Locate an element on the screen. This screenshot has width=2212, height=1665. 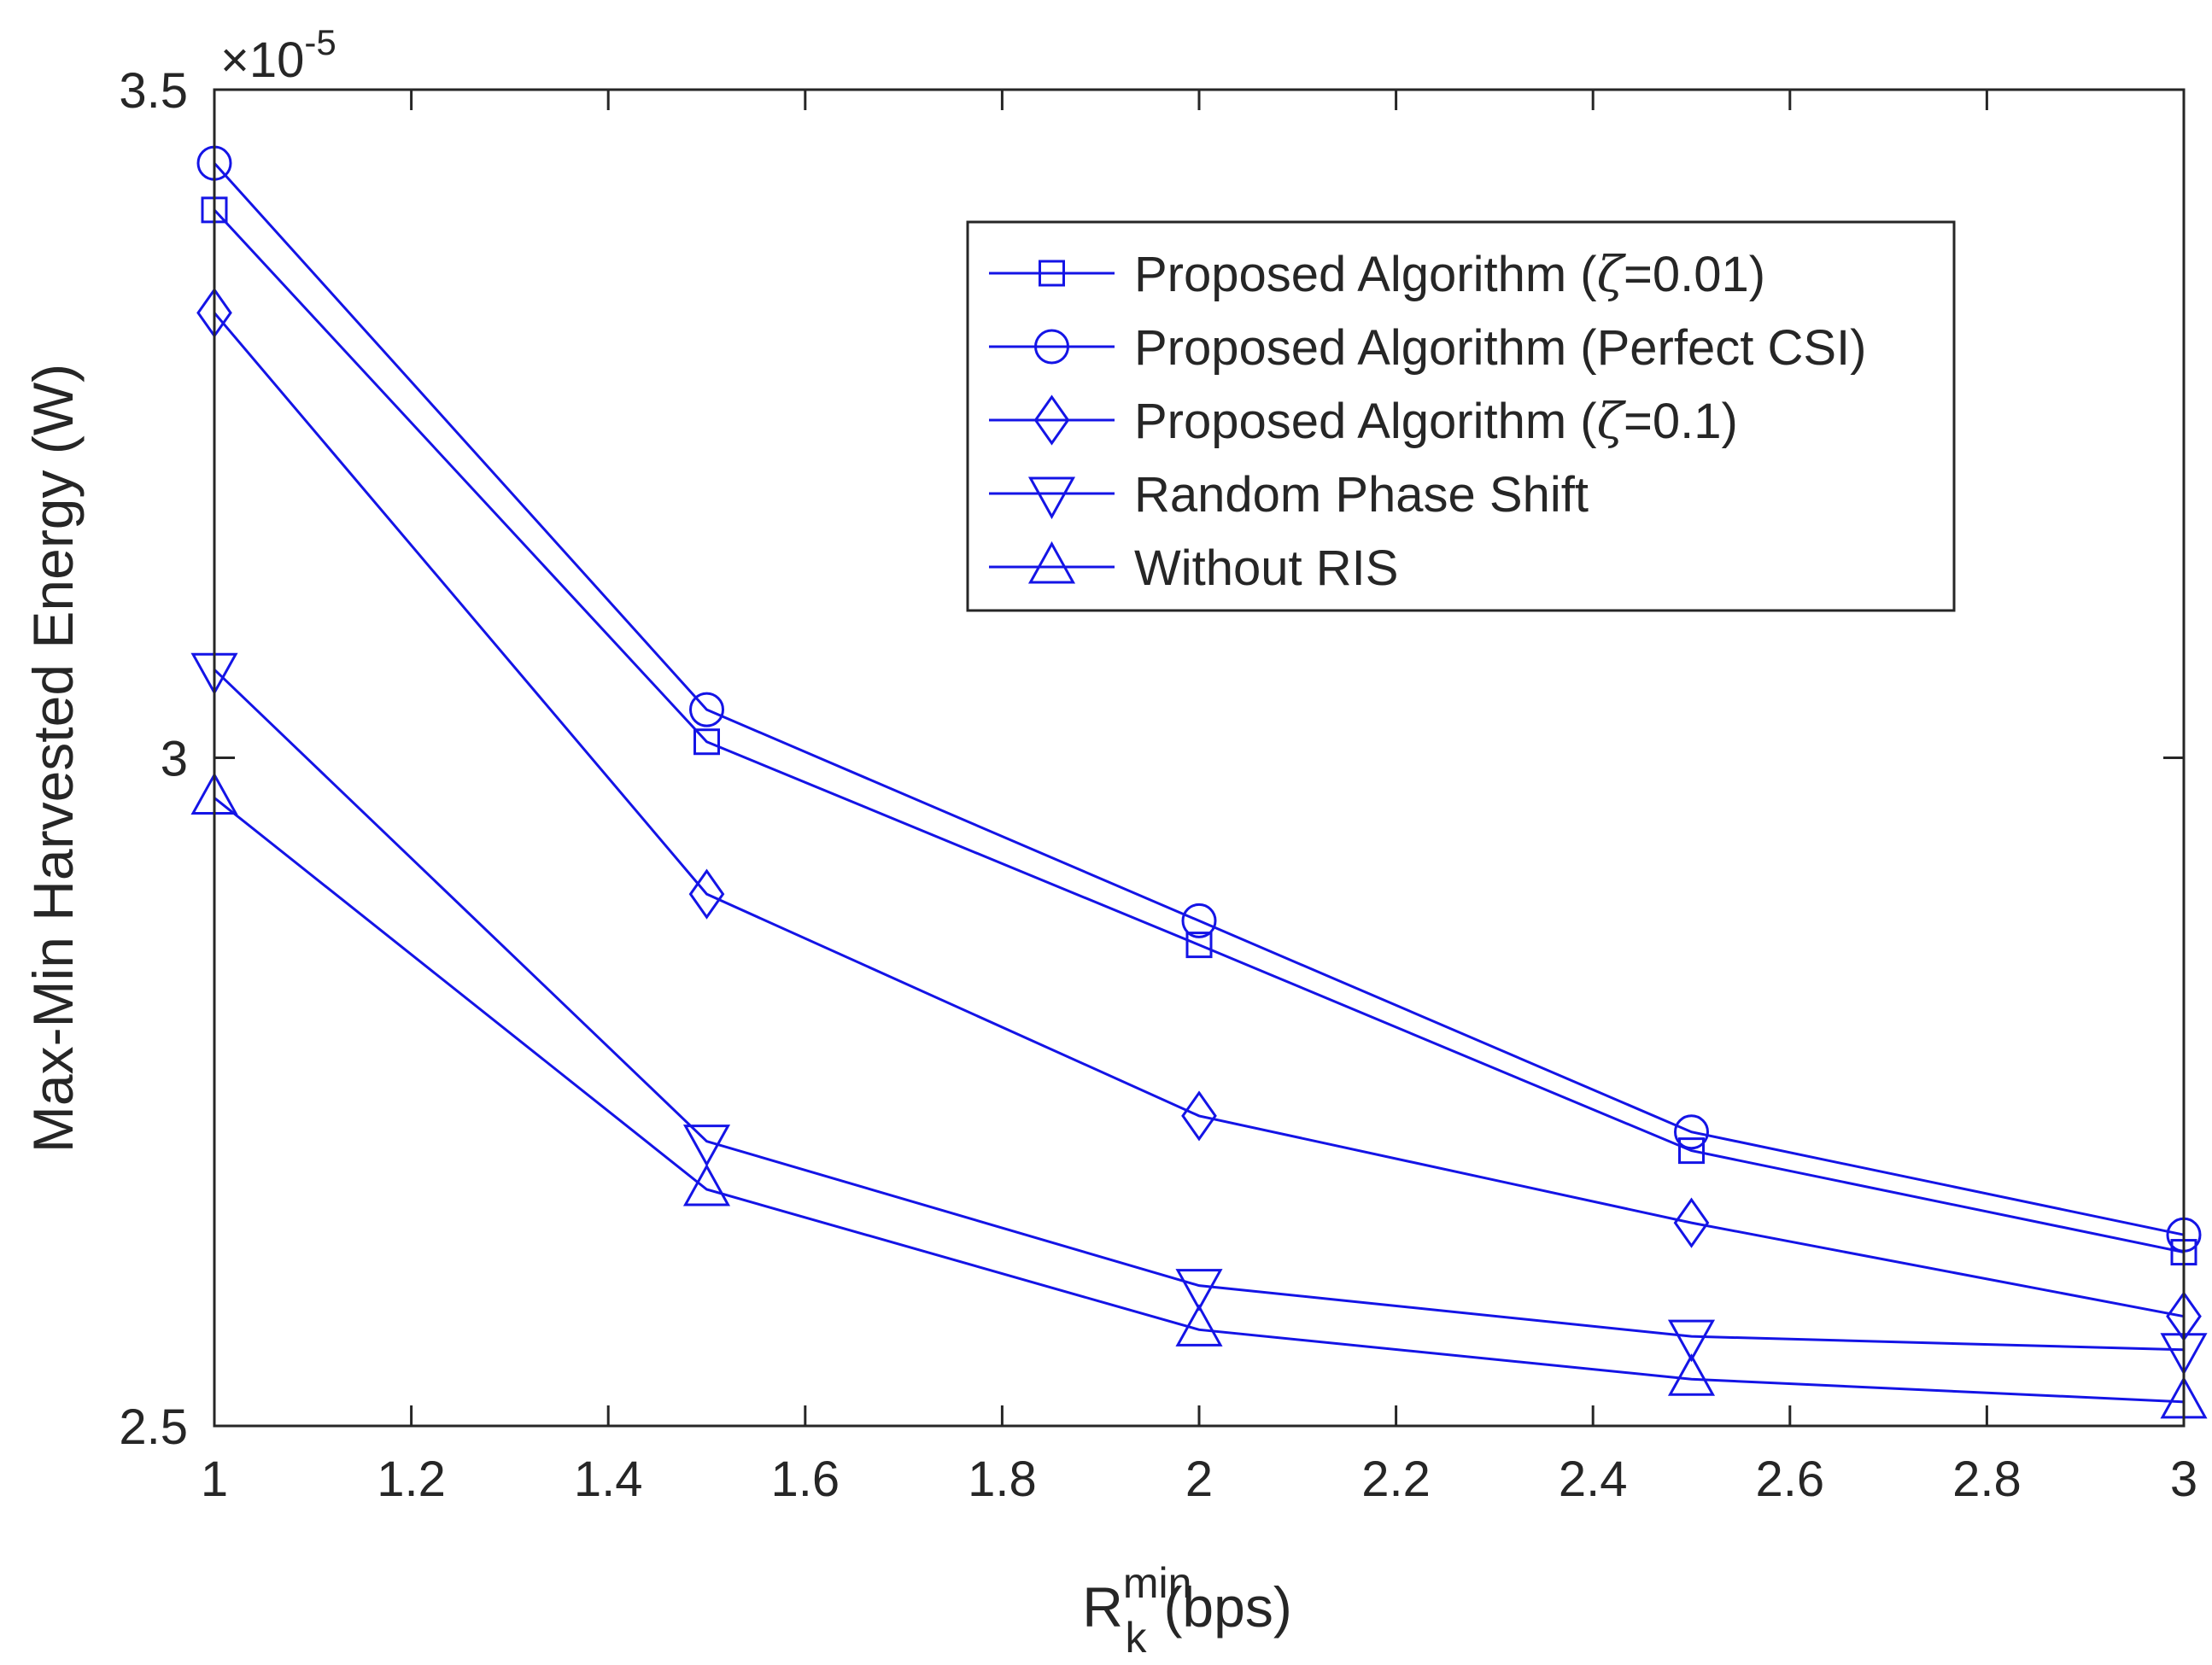
legend-label: Proposed Algorithm (Perfect CSI) is located at coordinates (1500, 348).